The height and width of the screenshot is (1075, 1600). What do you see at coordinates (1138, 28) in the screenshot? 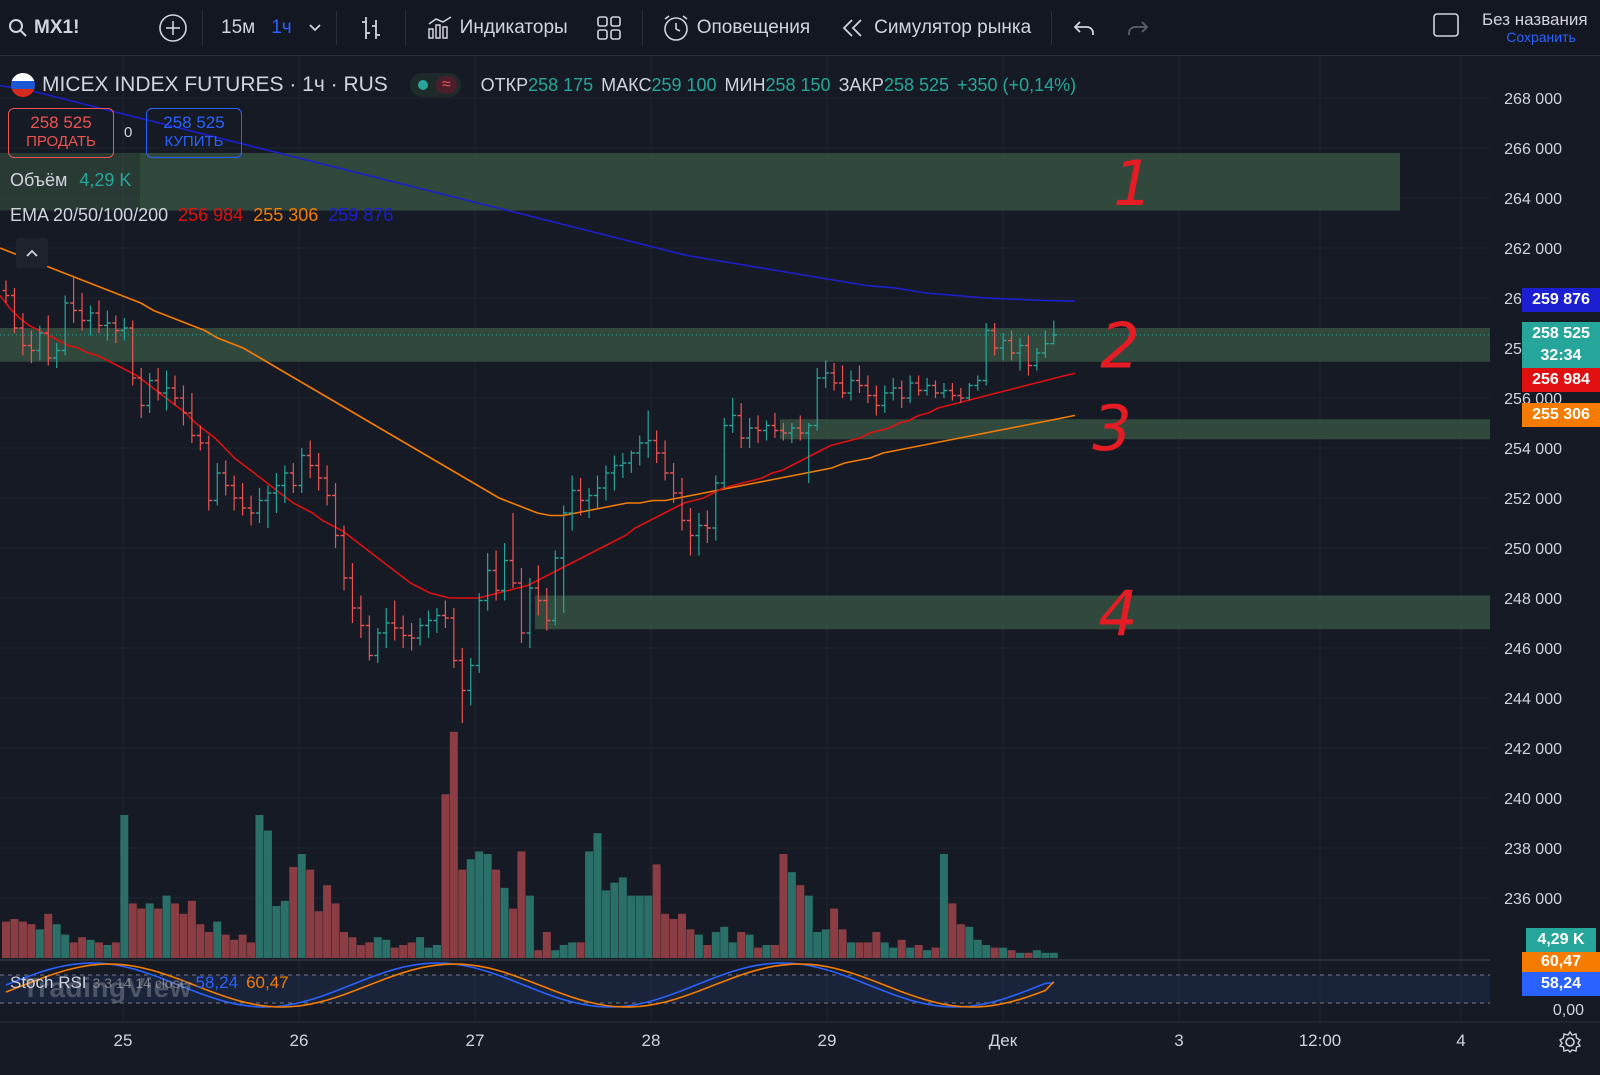
I see `redo-button` at bounding box center [1138, 28].